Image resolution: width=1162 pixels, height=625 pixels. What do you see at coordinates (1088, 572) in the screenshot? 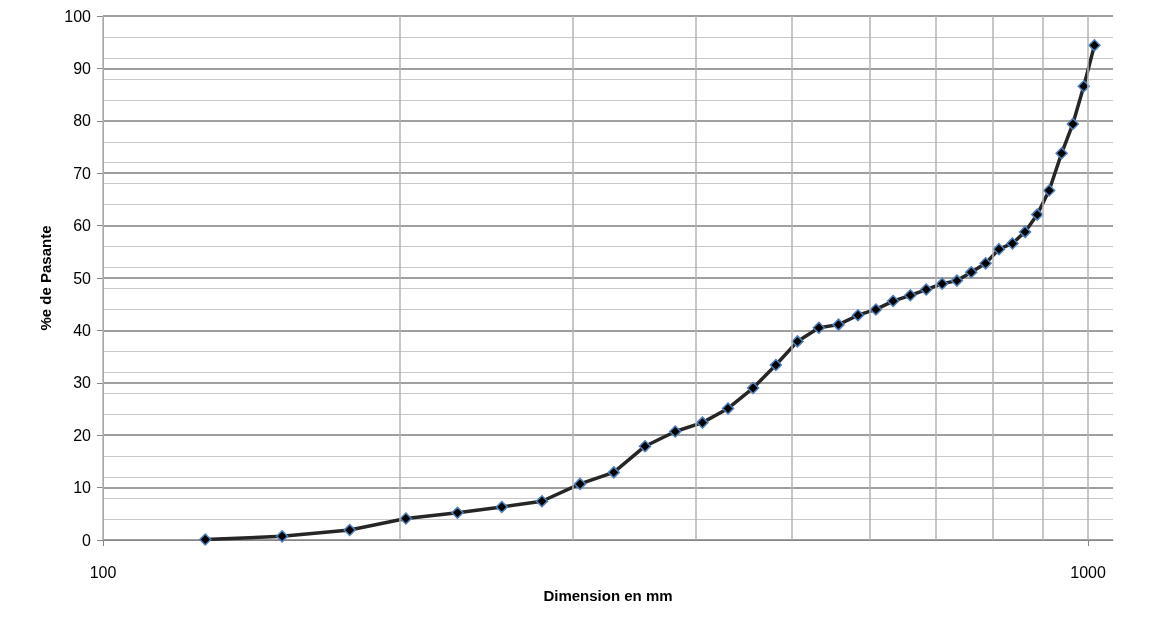
I see `x-tick-label: 1000` at bounding box center [1088, 572].